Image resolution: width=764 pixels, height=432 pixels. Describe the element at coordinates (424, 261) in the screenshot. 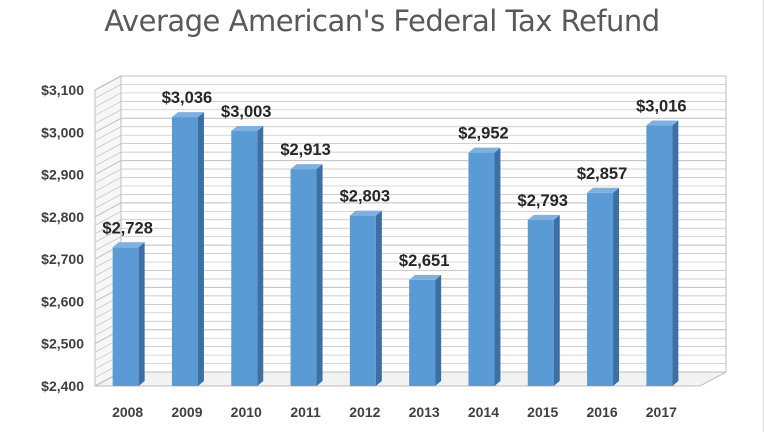

I see `data-label: $2,651` at that location.